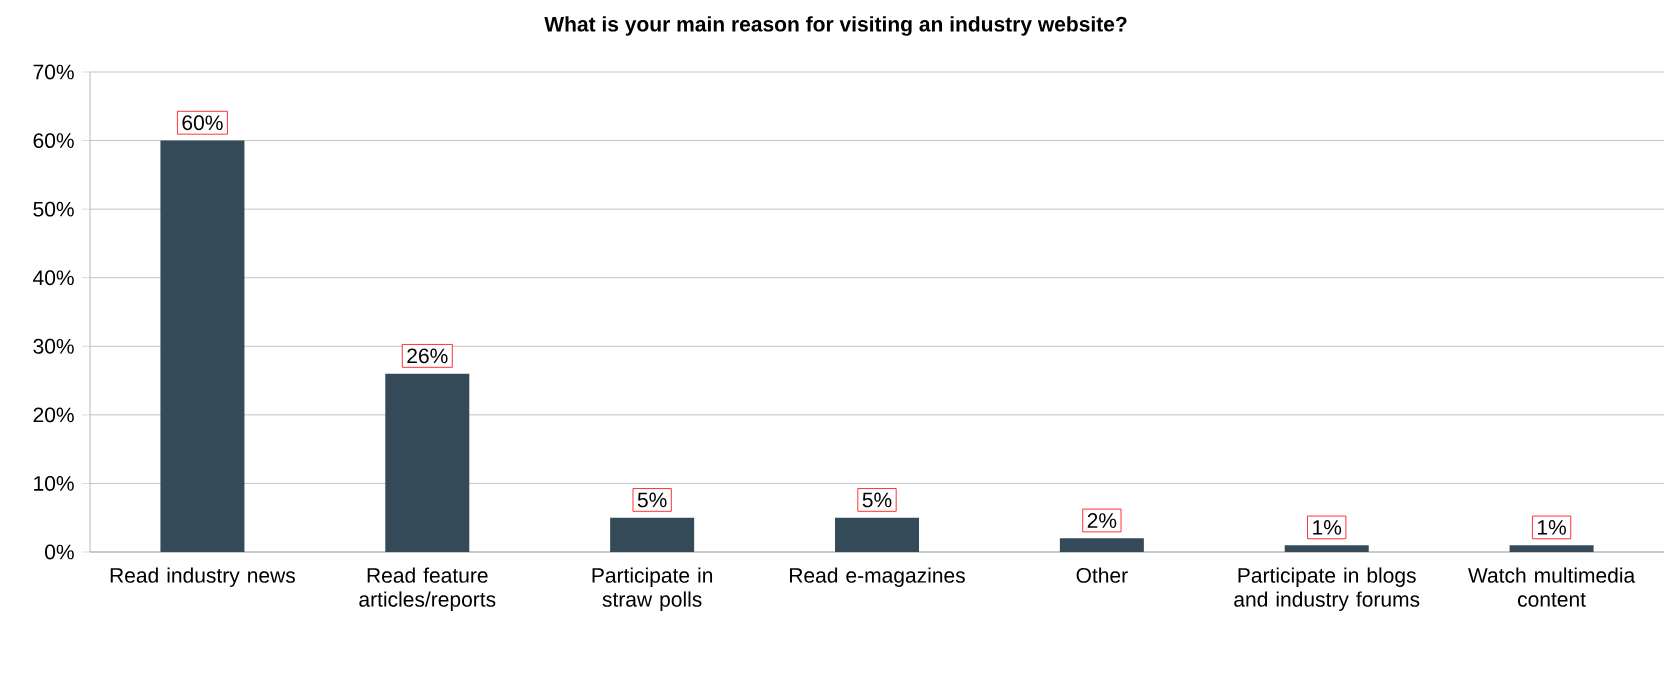  What do you see at coordinates (54, 483) in the screenshot?
I see `y-tick-label: 10%` at bounding box center [54, 483].